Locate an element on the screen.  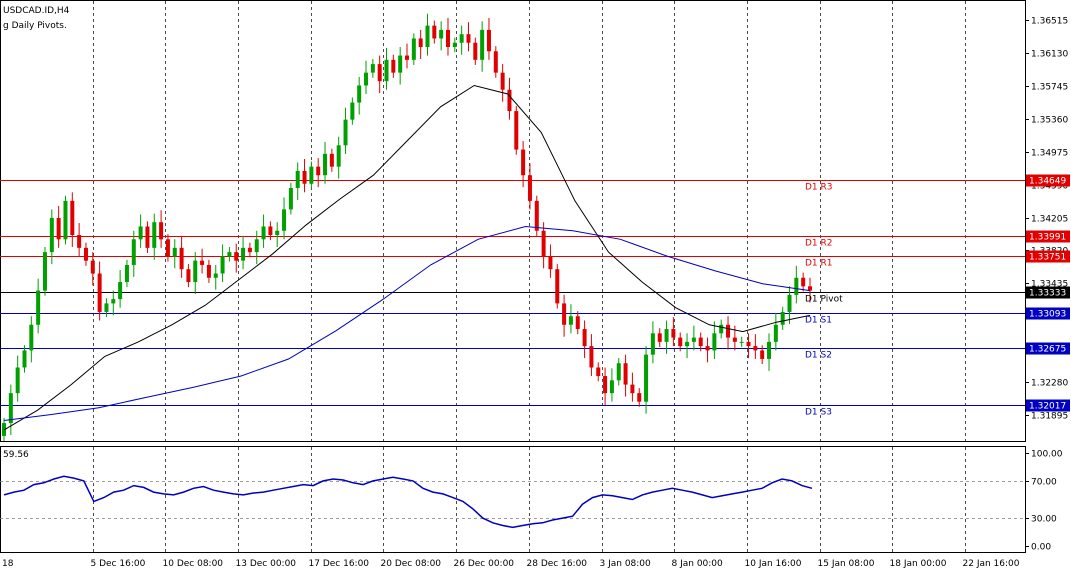
symbol-title: USDCAD.ID,H4 is located at coordinates (36, 11).